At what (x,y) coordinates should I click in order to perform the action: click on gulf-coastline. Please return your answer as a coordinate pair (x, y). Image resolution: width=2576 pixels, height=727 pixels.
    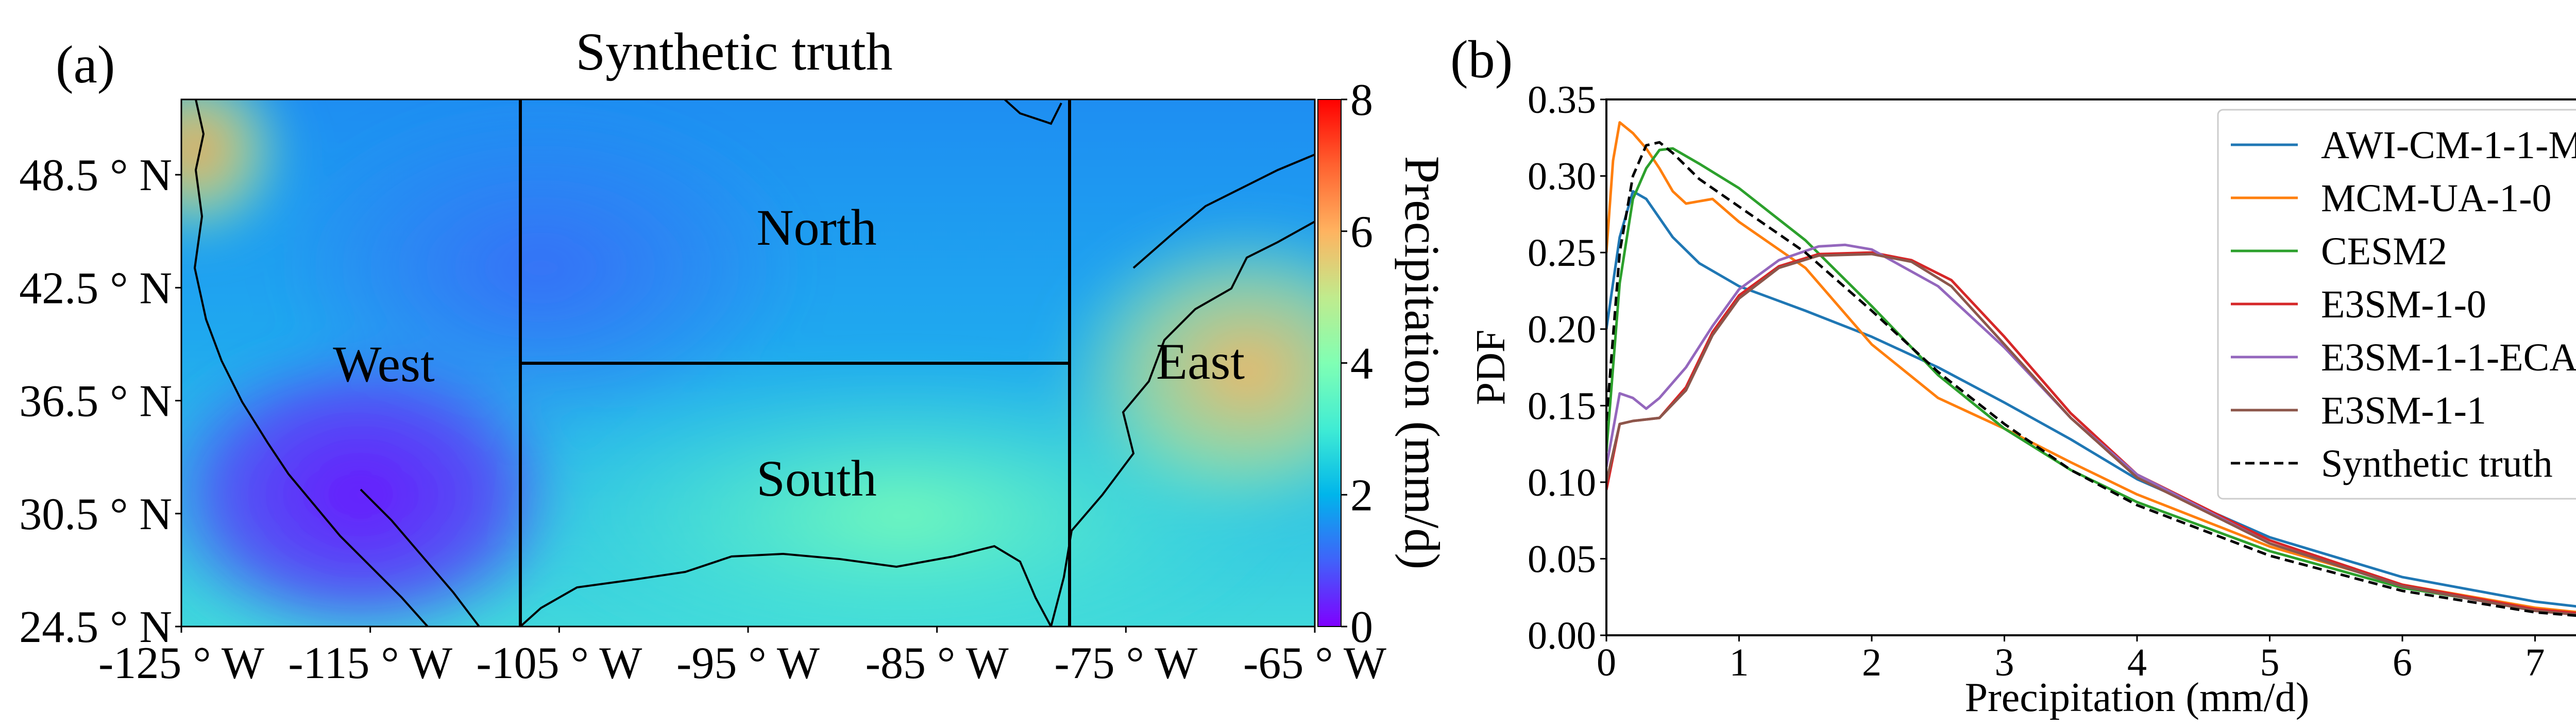
    Looking at the image, I should click on (785, 586).